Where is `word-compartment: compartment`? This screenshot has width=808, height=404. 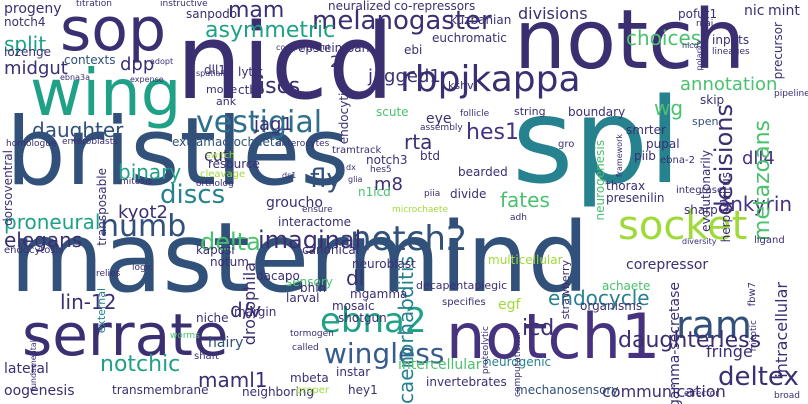
word-compartment: compartment is located at coordinates (303, 47).